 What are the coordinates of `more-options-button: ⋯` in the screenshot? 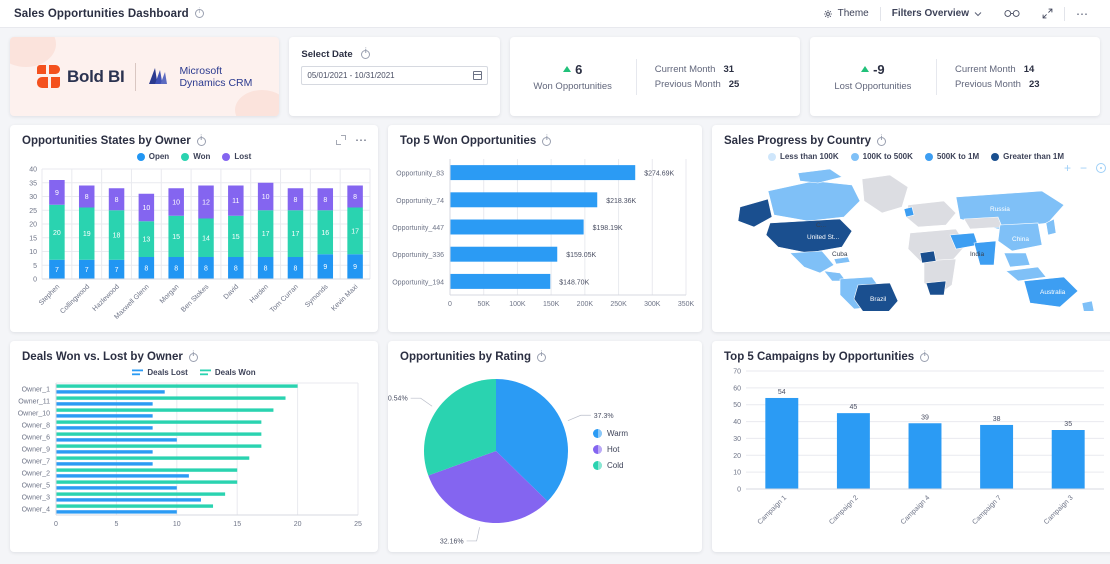 It's located at (1082, 14).